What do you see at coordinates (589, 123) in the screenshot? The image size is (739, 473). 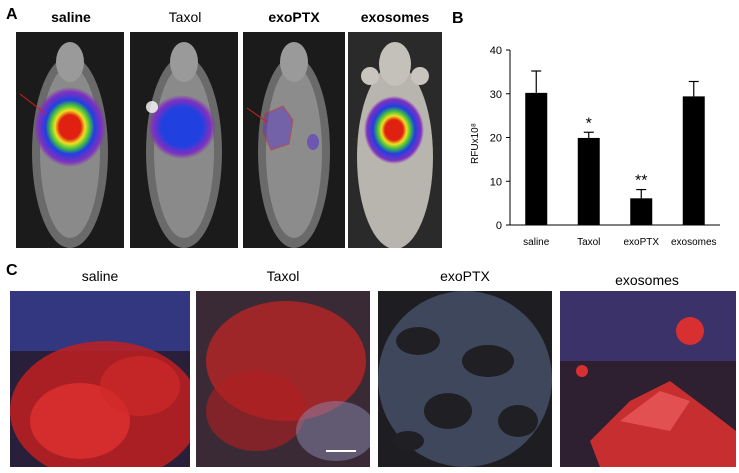 I see `significance-Taxol: *` at bounding box center [589, 123].